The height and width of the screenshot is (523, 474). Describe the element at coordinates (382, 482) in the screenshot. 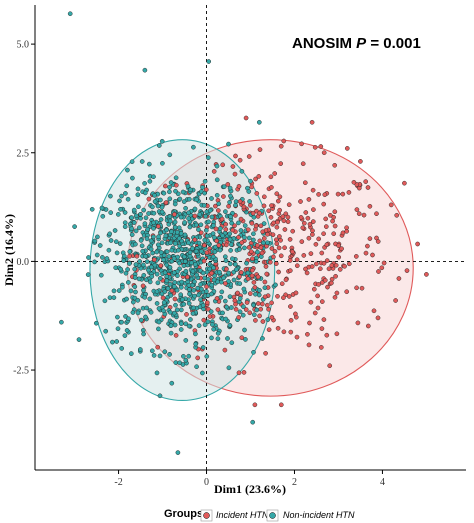

I see `x-tick-label: 4` at that location.